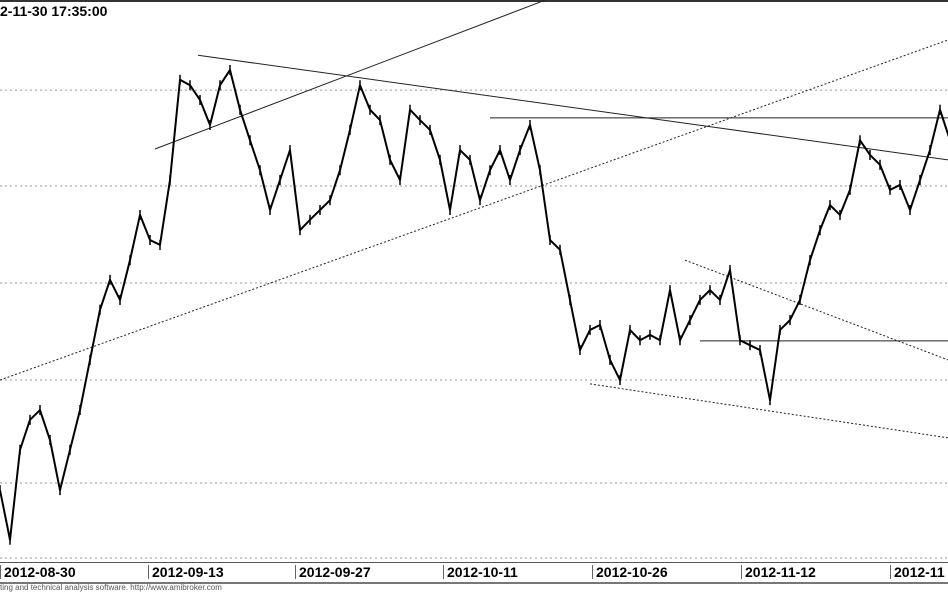 The image size is (948, 593). I want to click on x-tick-label: 2012-10-26, so click(630, 572).